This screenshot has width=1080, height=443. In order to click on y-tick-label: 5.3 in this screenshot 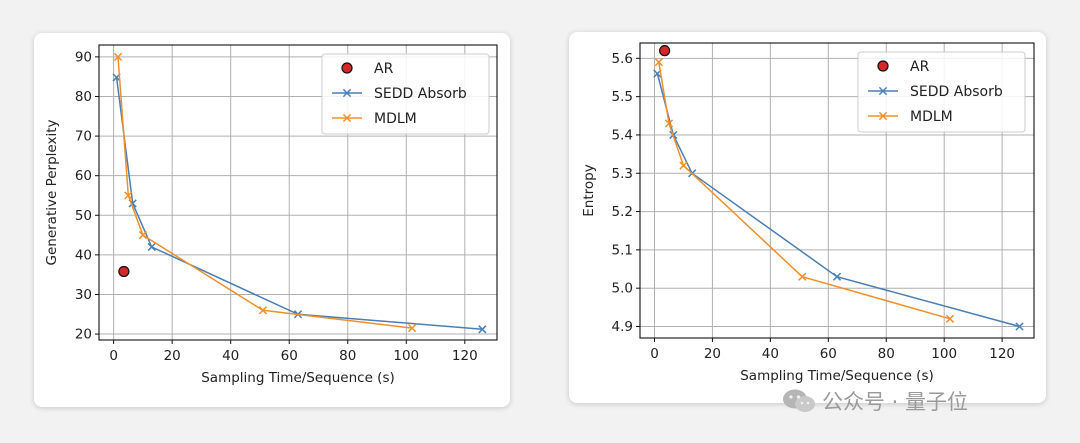, I will do `click(622, 174)`.